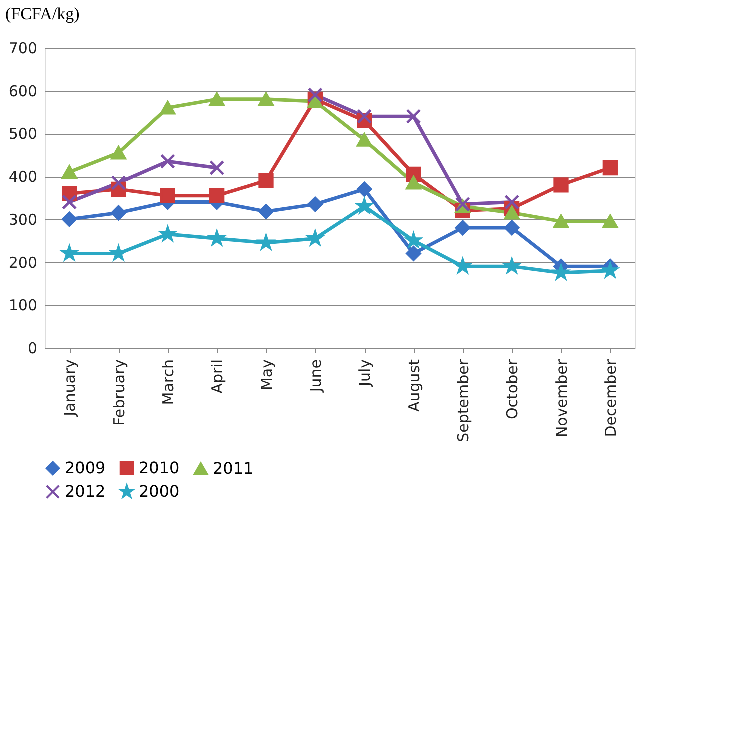  I want to click on x-tick-label: May, so click(267, 375).